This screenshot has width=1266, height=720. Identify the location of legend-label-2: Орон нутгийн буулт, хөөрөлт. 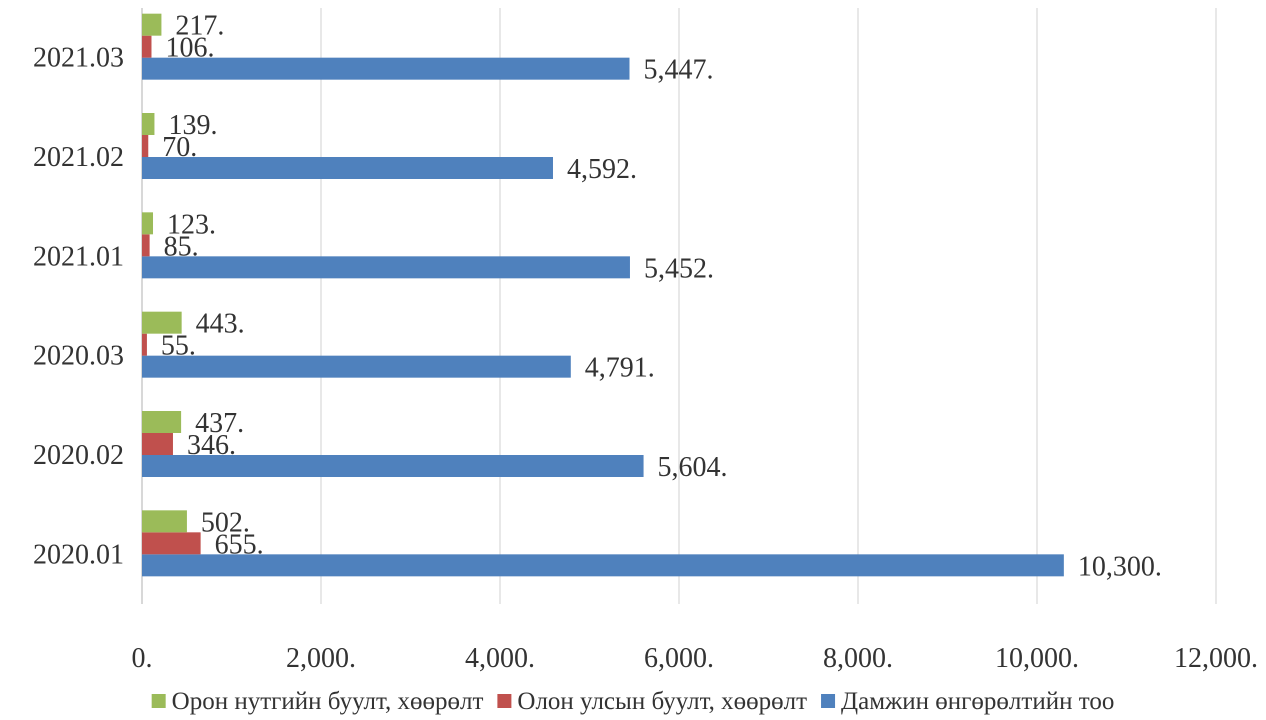
(328, 701).